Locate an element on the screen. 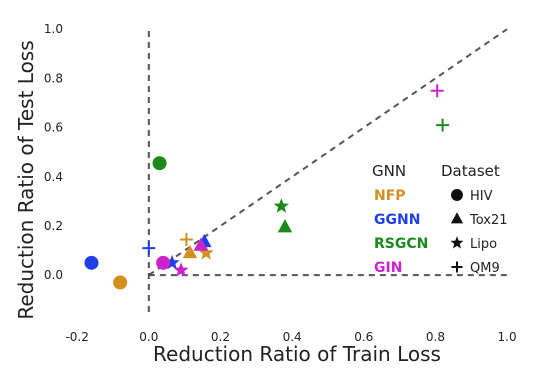 Image resolution: width=536 pixels, height=369 pixels. x-tick-label: 0.4 is located at coordinates (292, 337).